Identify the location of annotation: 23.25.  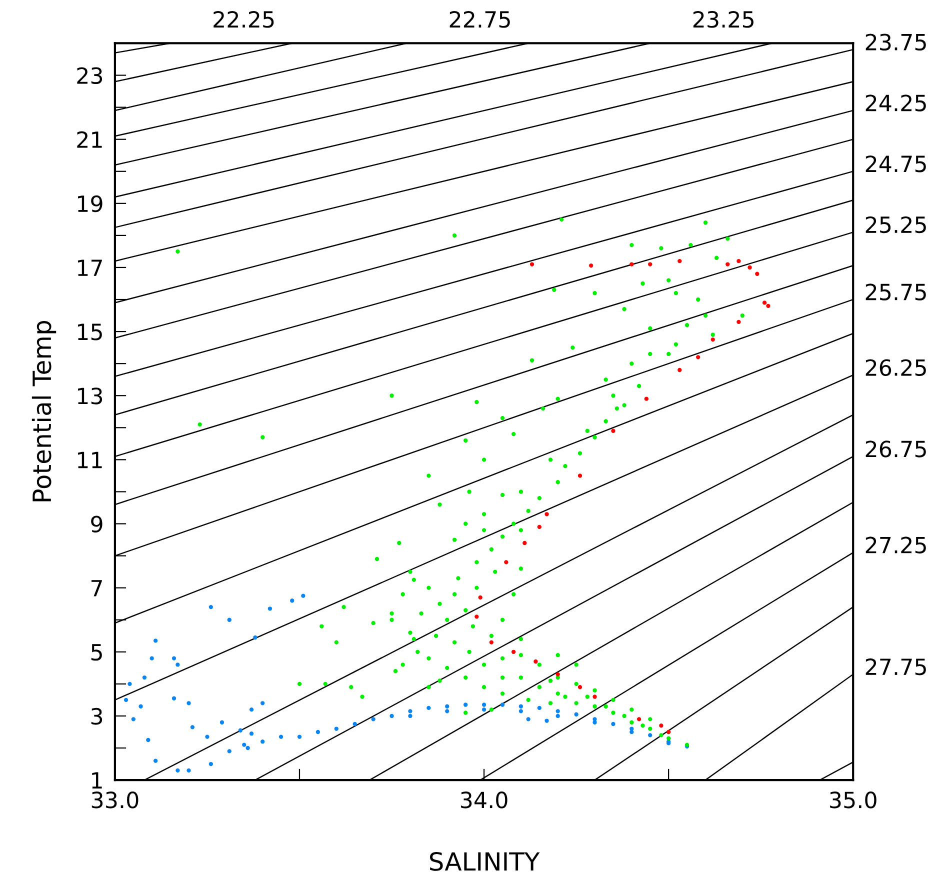
(723, 19).